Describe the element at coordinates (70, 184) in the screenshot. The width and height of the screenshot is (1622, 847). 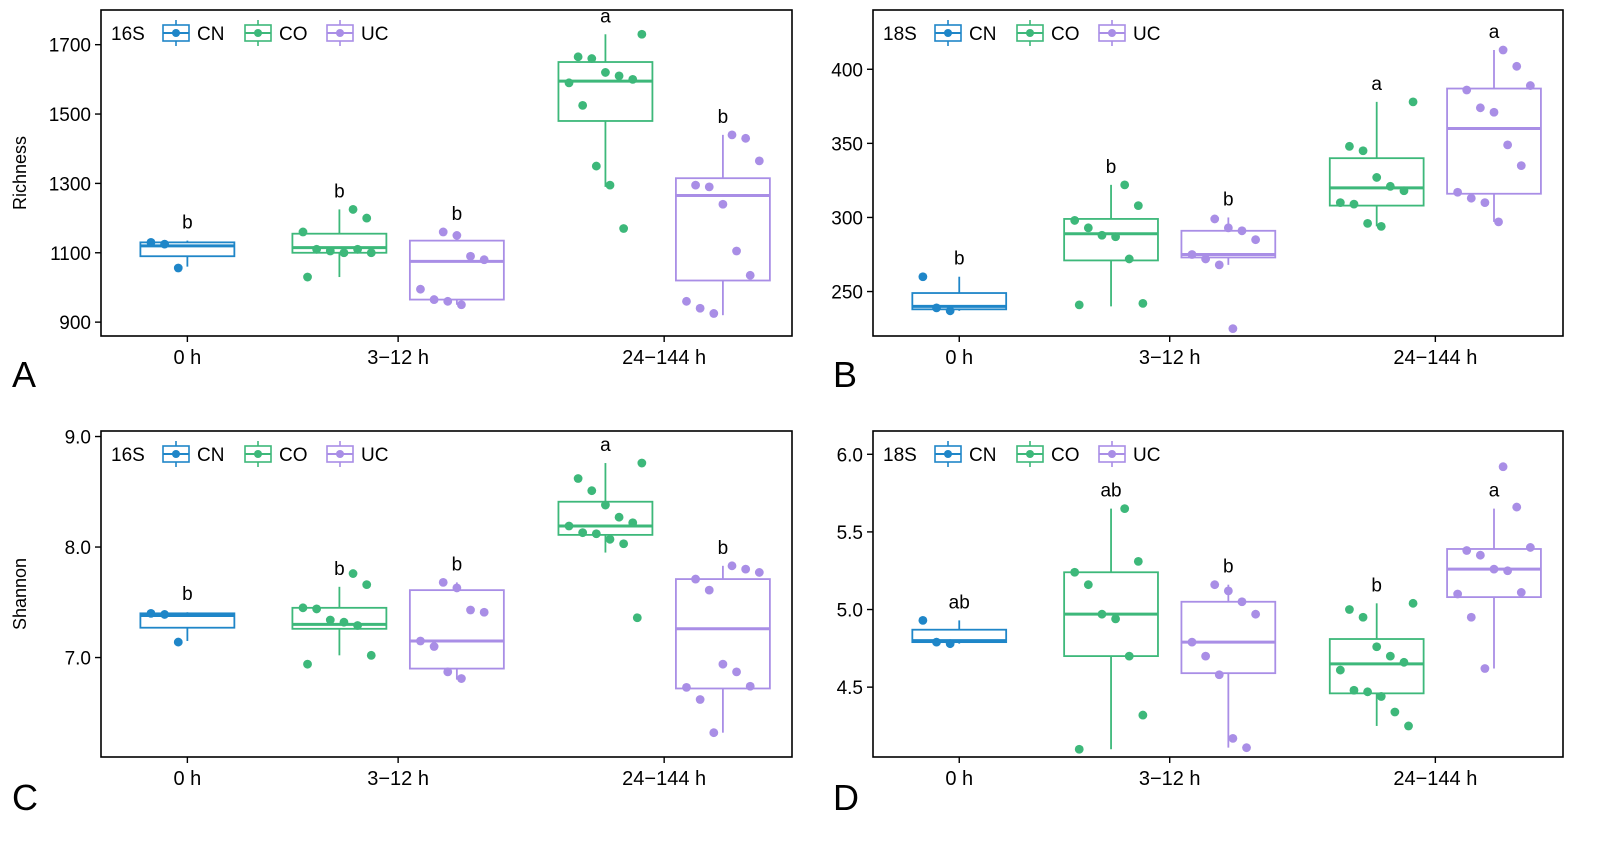
I see `y-tick-label: 1300` at that location.